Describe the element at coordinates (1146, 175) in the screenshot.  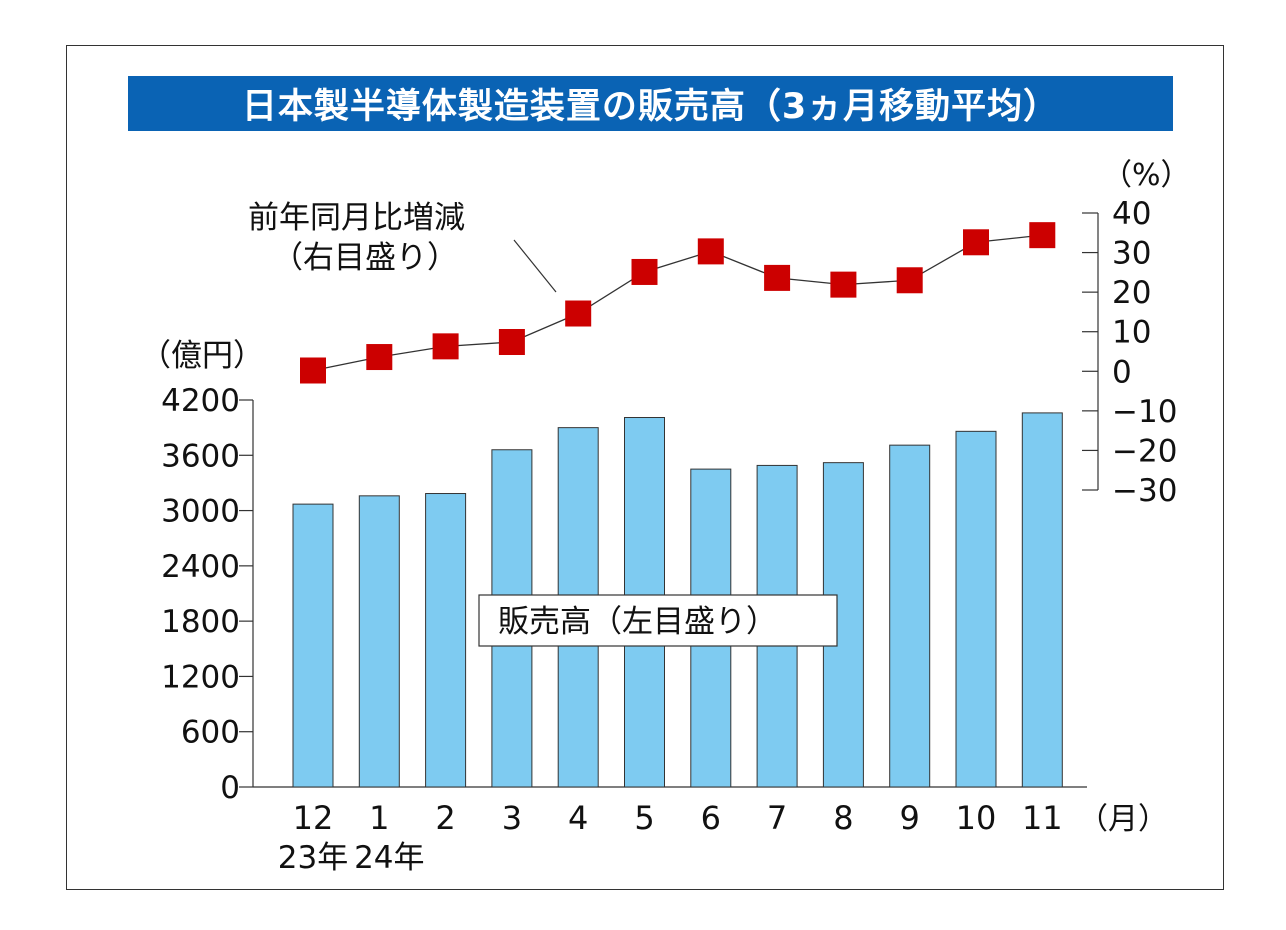
I see `right-axis-unit: （%）` at that location.